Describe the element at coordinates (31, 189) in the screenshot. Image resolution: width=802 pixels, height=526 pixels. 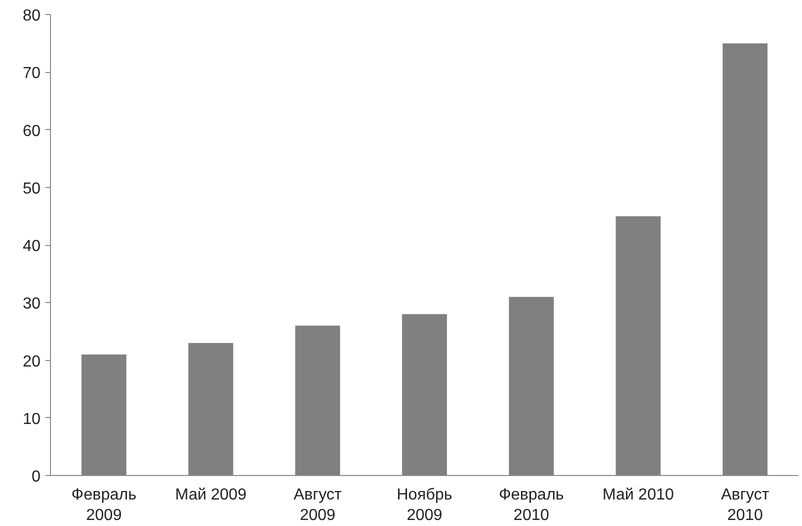
I see `y-tick-label: 50` at that location.